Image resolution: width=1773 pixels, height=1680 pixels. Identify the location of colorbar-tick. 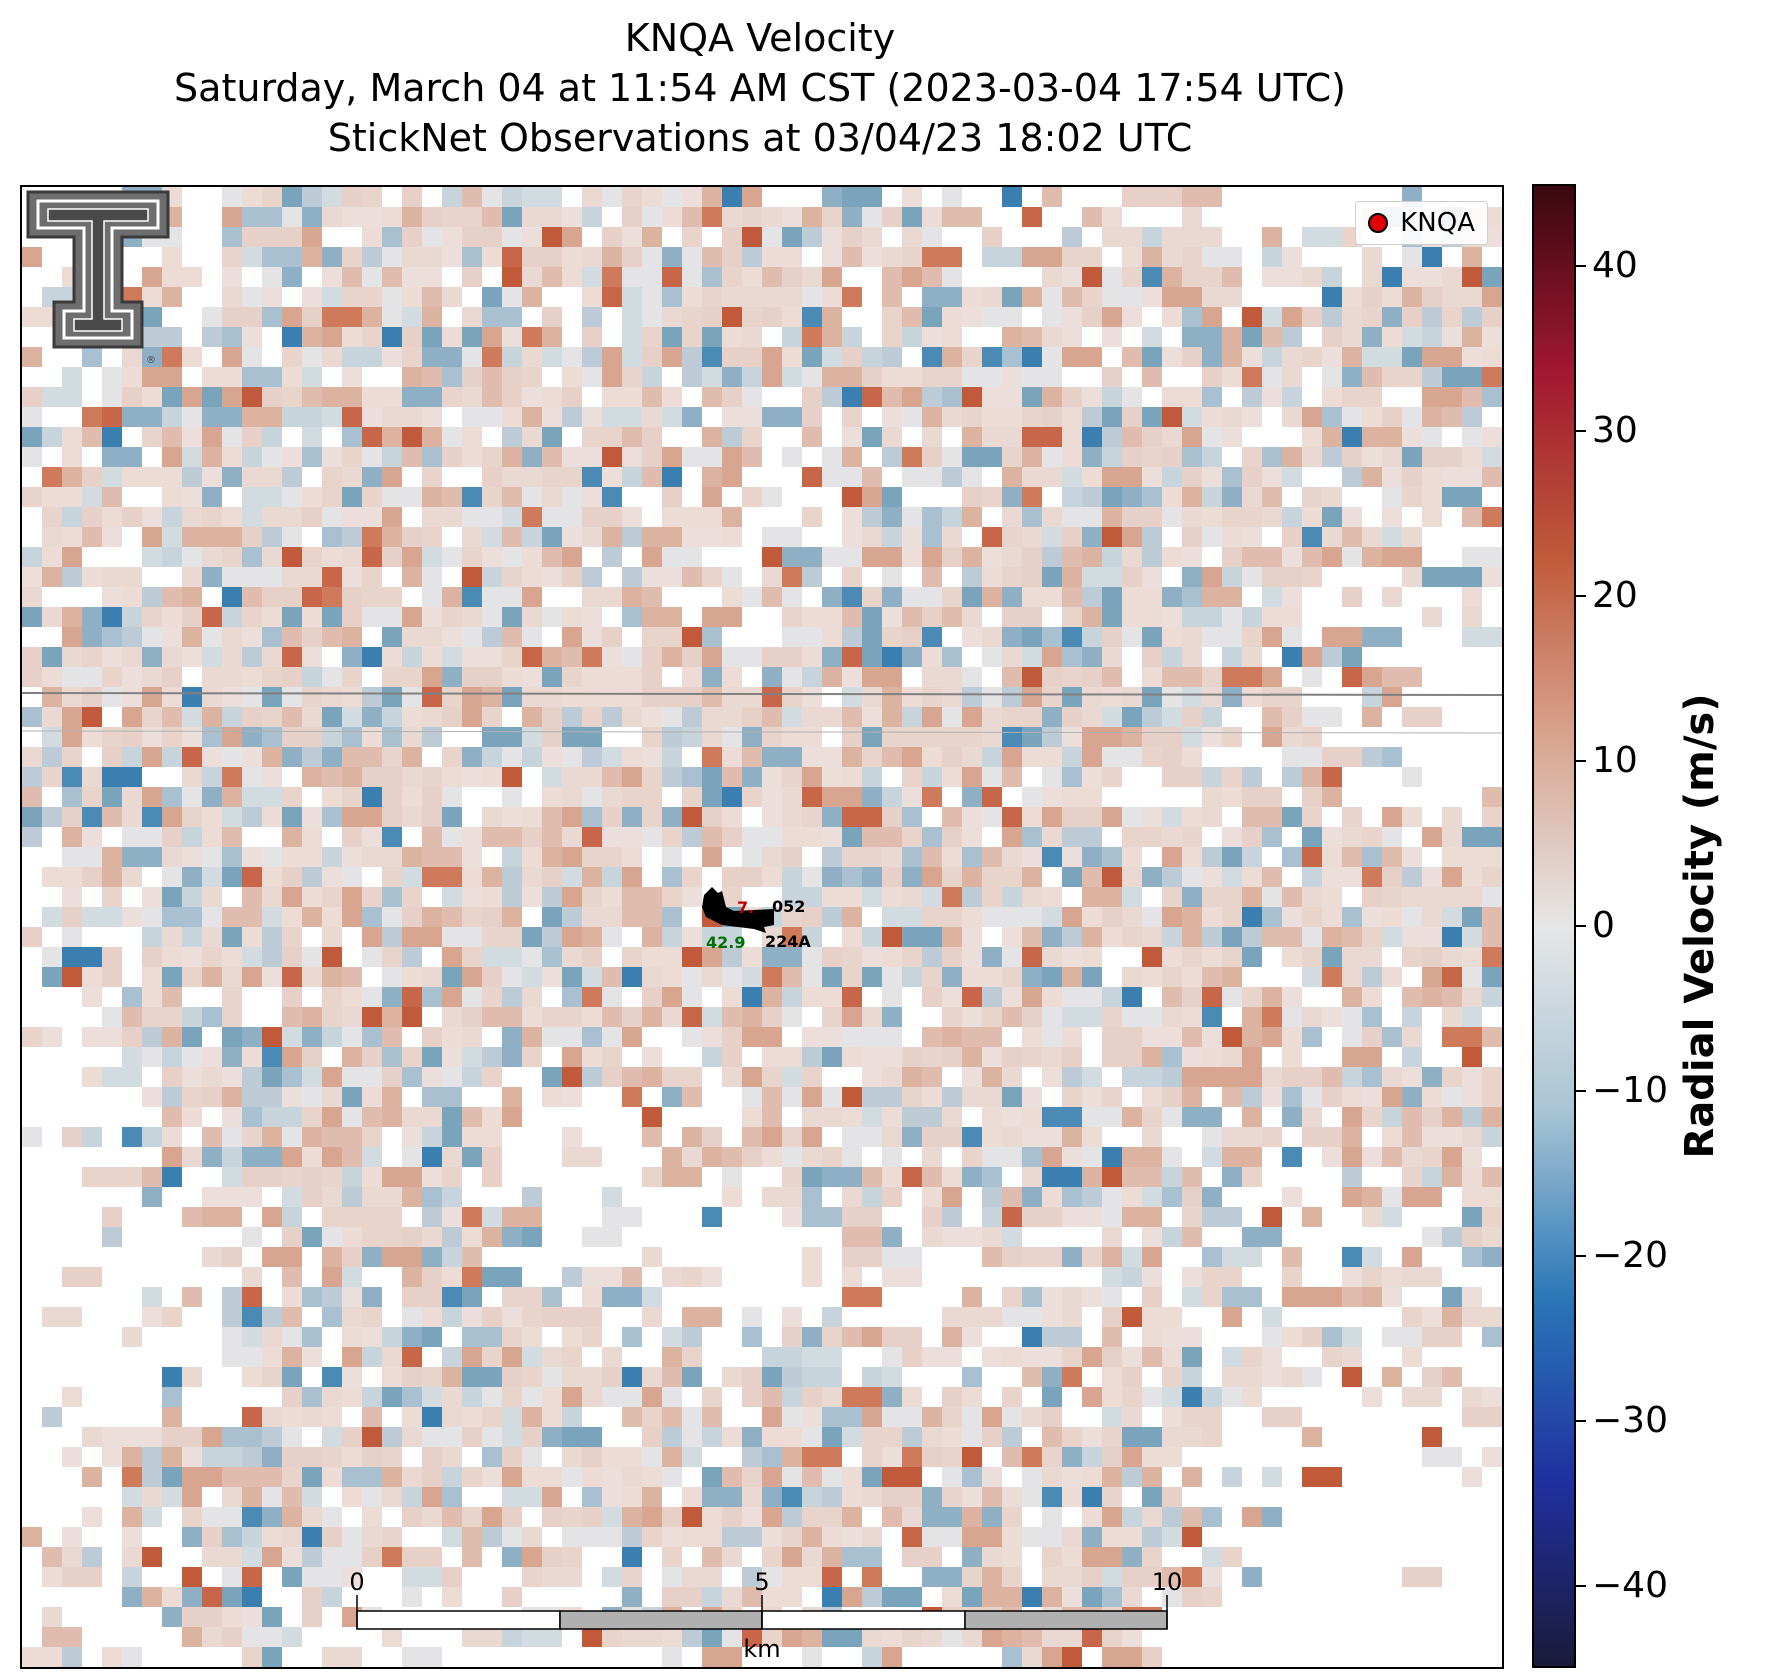
(1581, 926).